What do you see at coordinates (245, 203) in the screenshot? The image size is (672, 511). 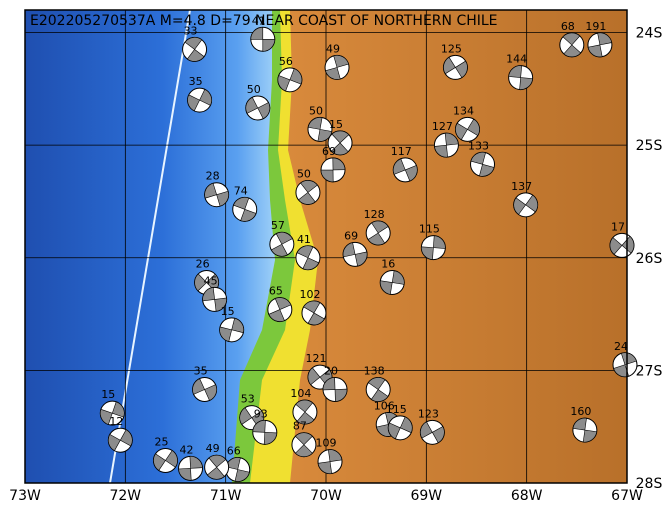 I see `focal-mechanism: 74` at bounding box center [245, 203].